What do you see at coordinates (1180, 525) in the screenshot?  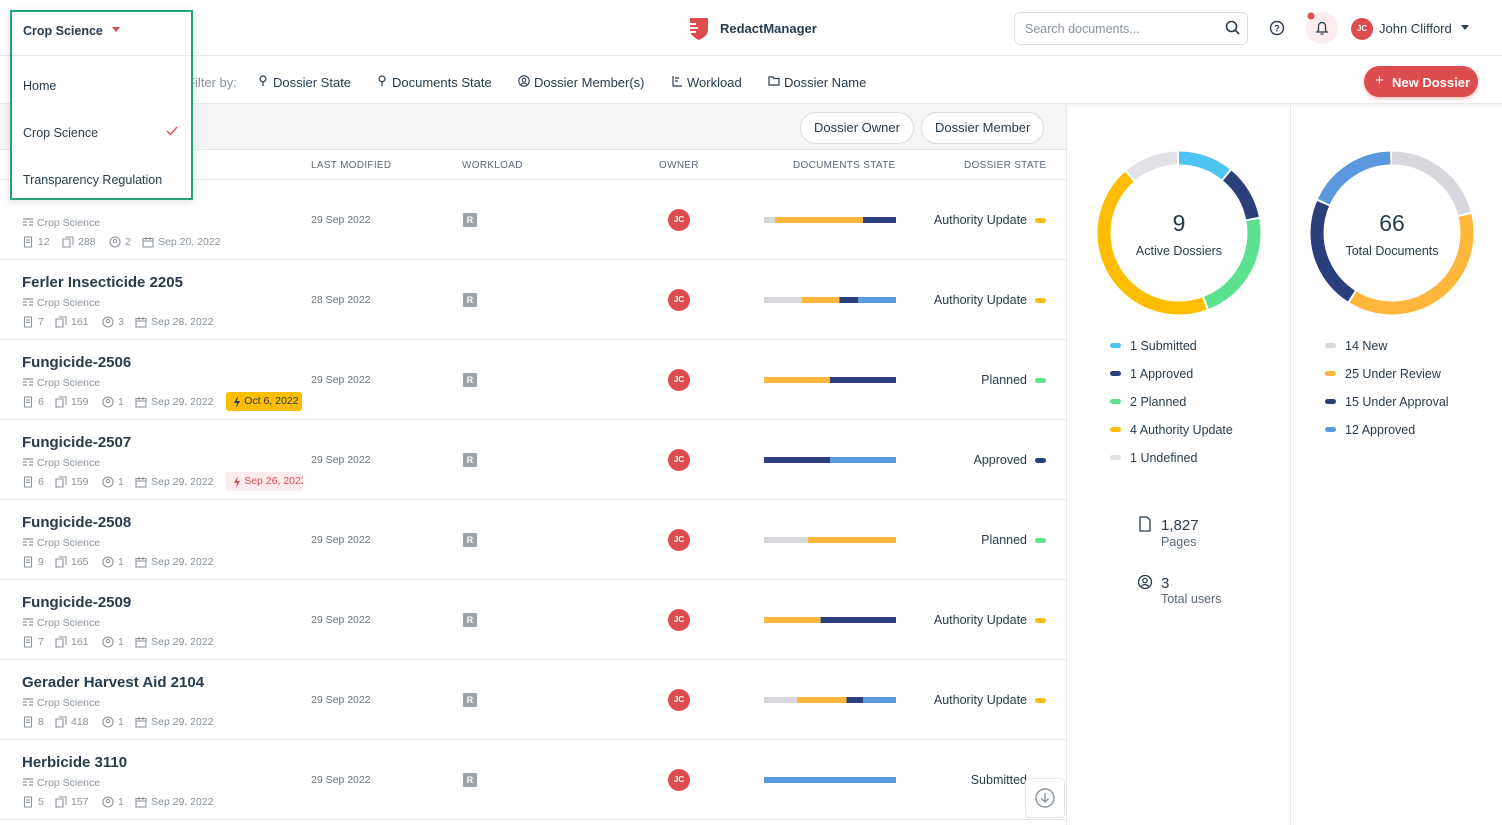 I see `stat-value: 1,827` at bounding box center [1180, 525].